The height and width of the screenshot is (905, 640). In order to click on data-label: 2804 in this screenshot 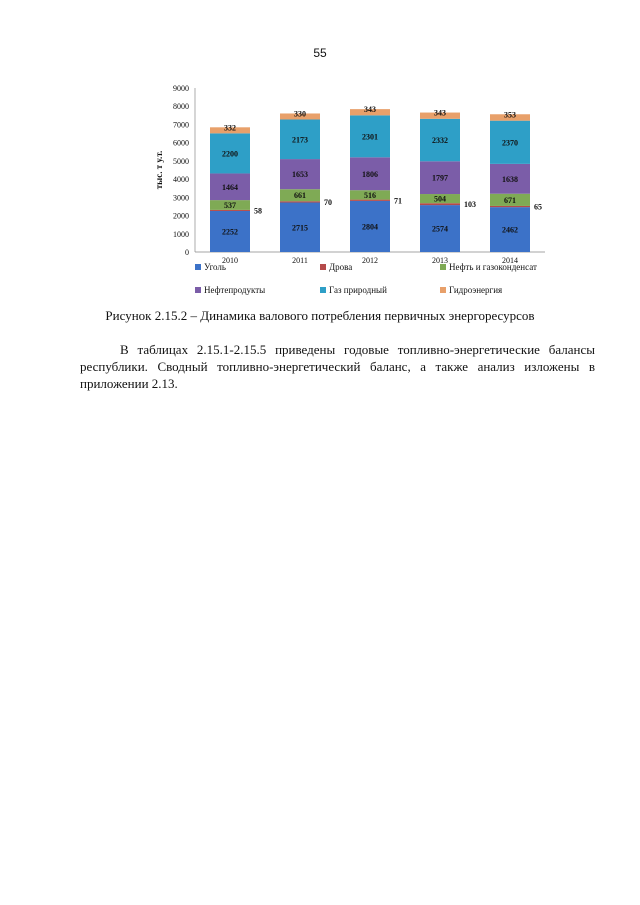, I will do `click(370, 226)`.